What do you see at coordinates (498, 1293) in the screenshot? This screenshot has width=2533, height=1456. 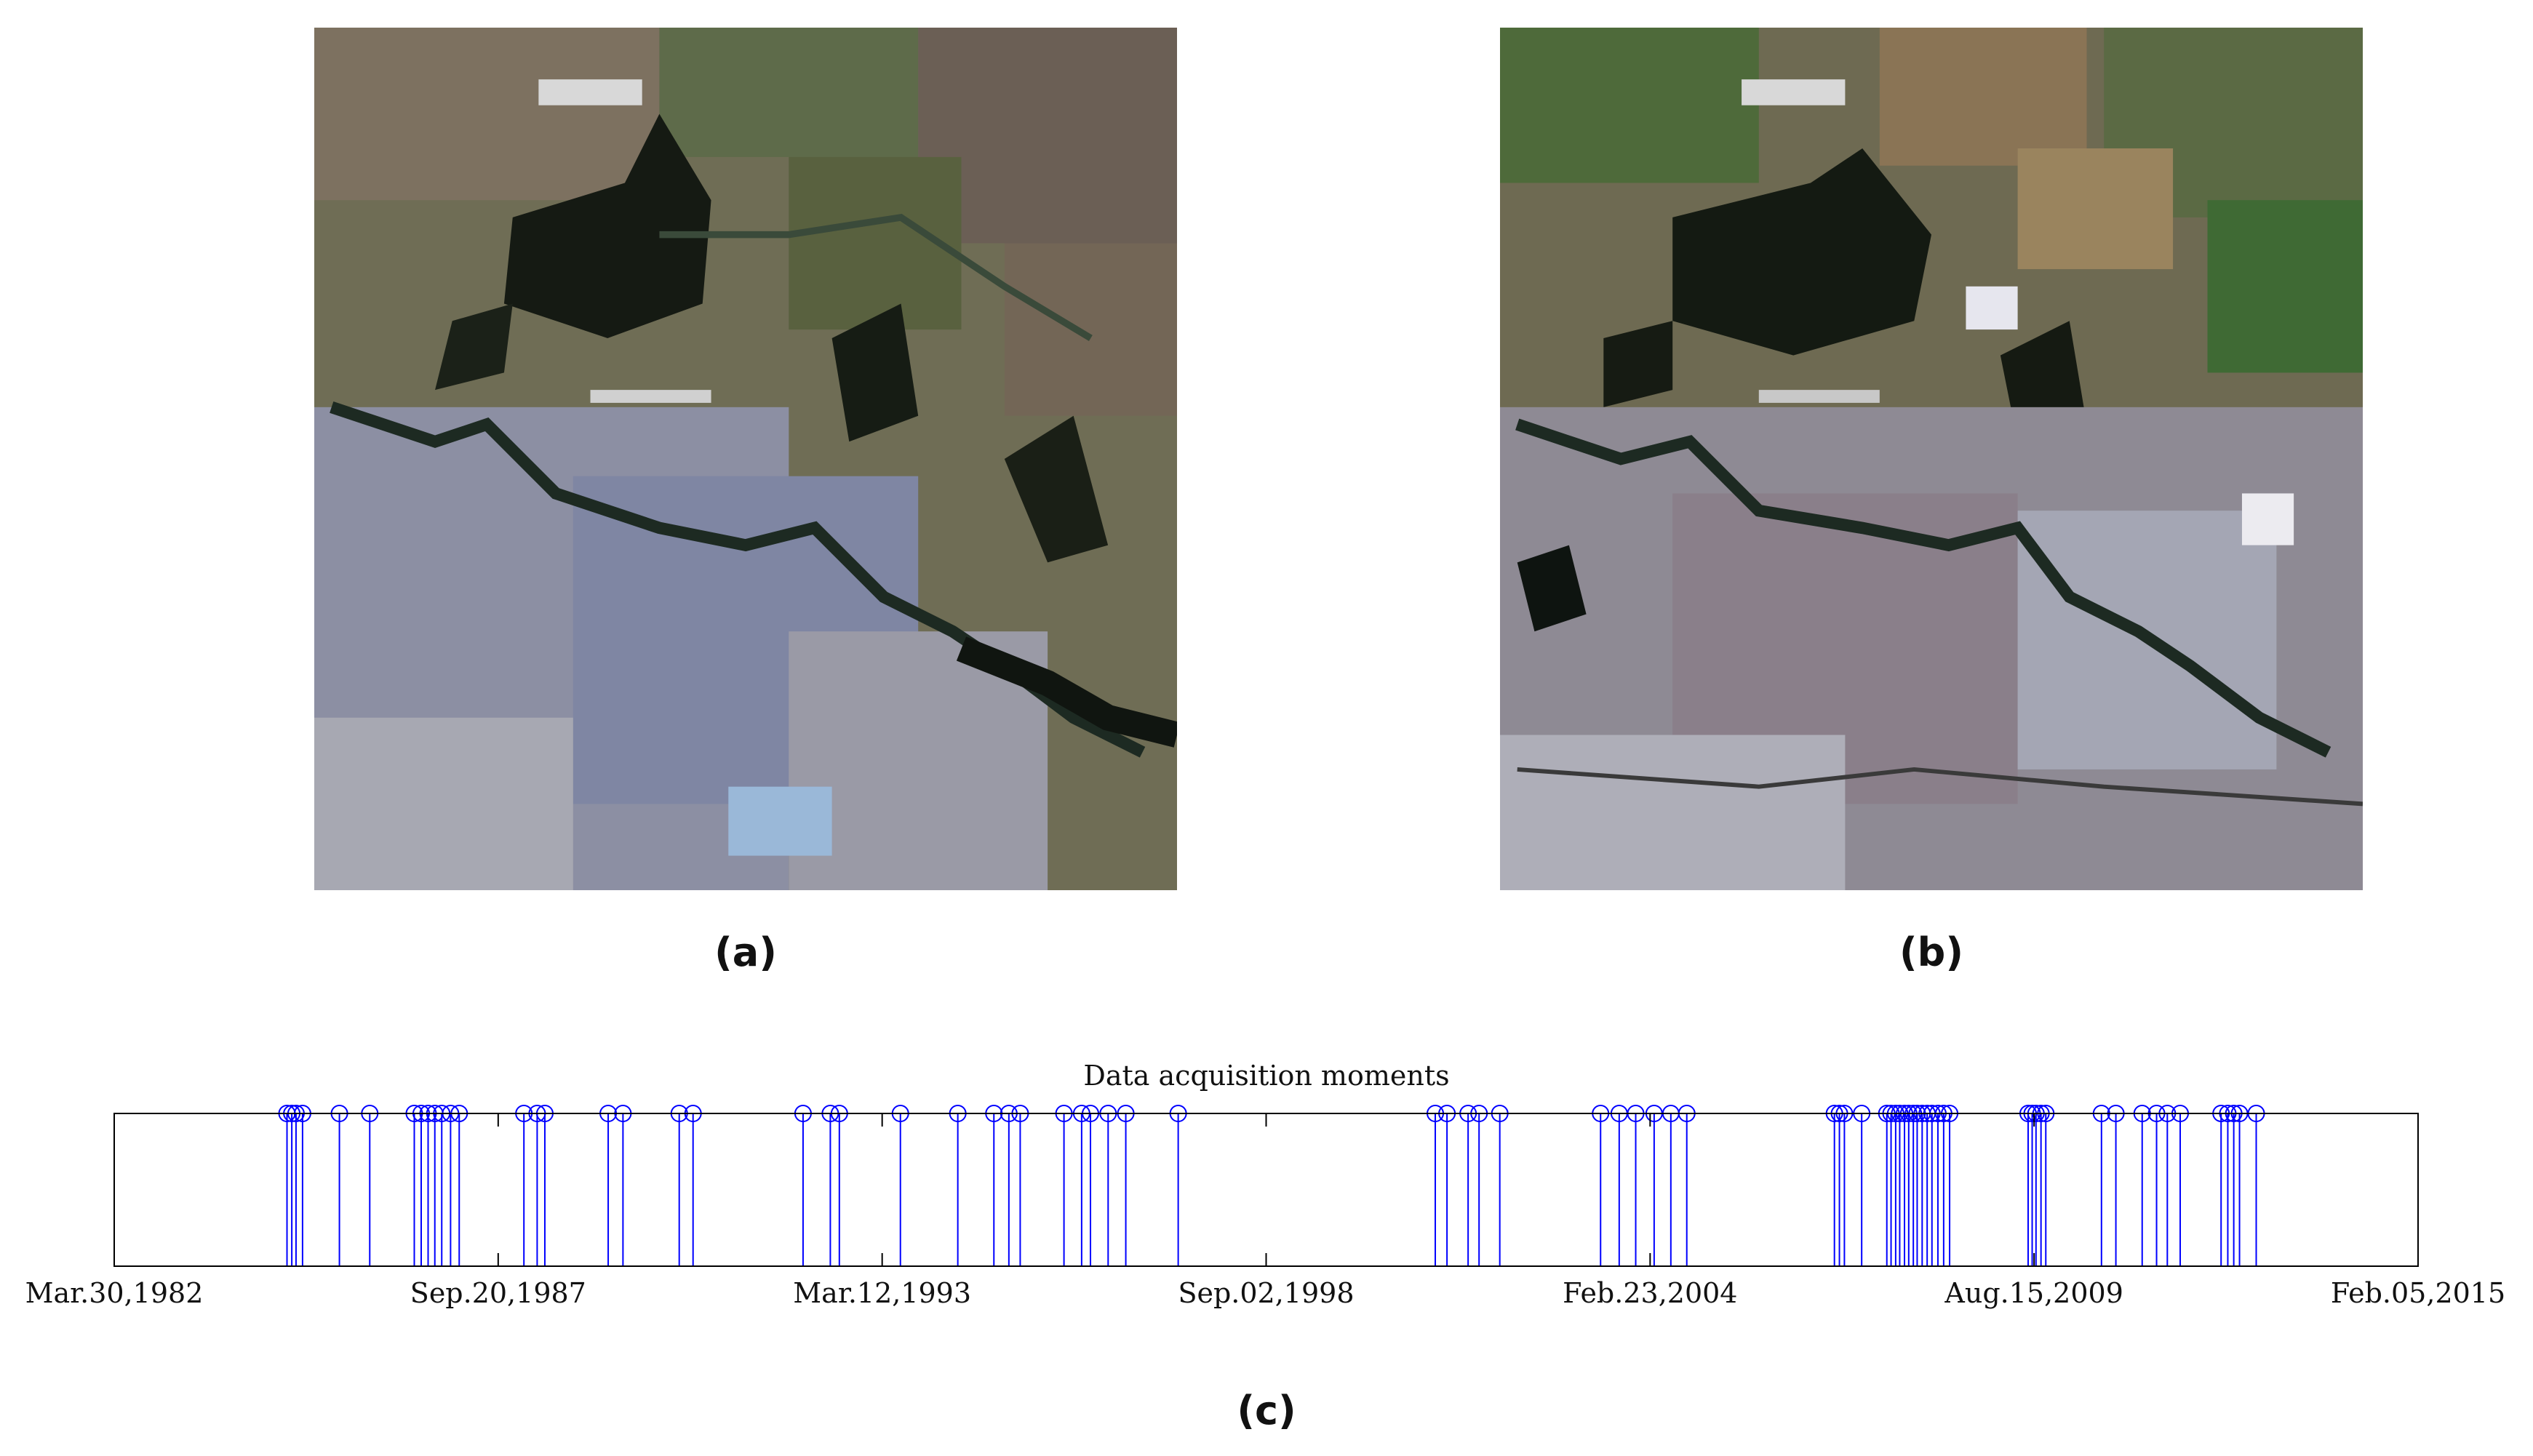 I see `x-tick-label: Sep.20,1987` at bounding box center [498, 1293].